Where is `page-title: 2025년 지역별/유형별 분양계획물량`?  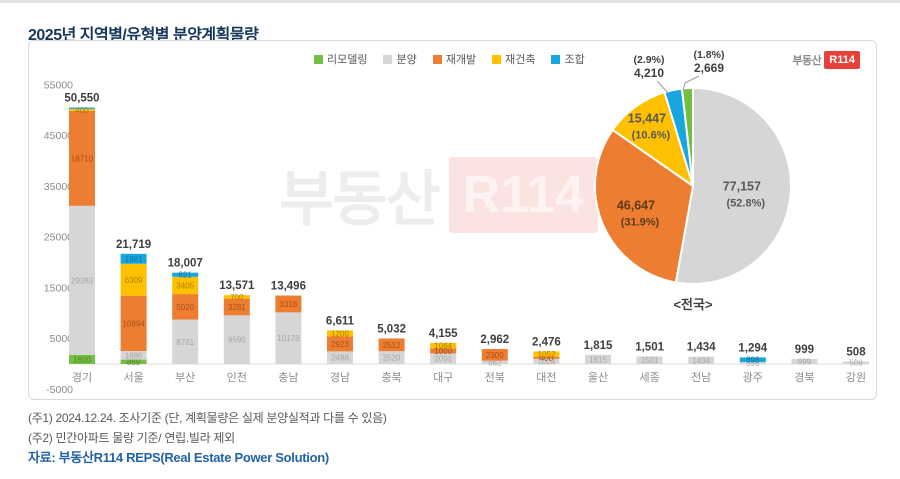
page-title: 2025년 지역별/유형별 분양계획물량 is located at coordinates (143, 35).